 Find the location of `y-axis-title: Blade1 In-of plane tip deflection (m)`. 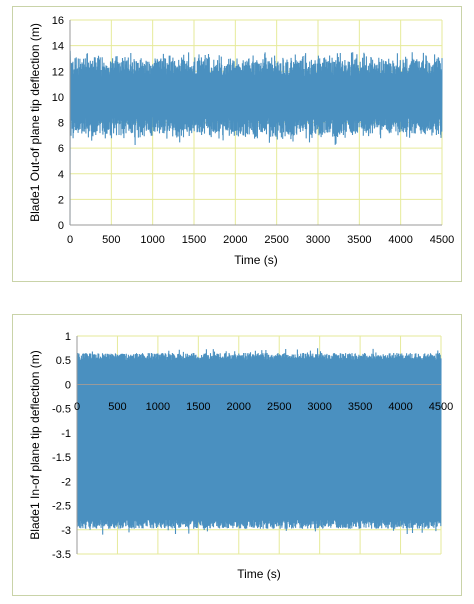

y-axis-title: Blade1 In-of plane tip deflection (m) is located at coordinates (35, 444).